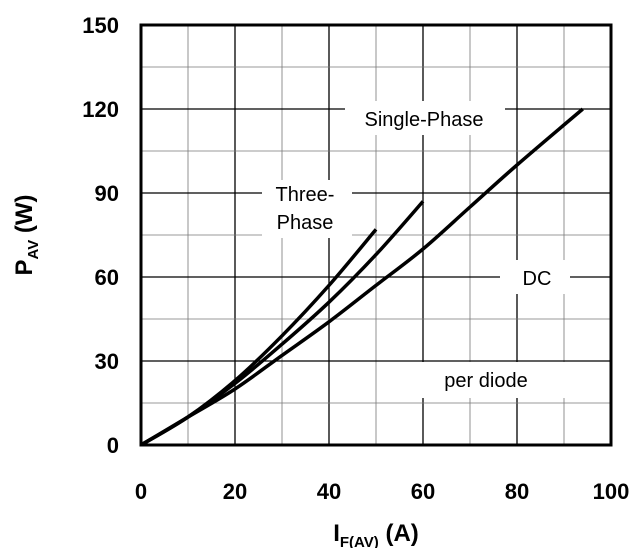 This screenshot has width=638, height=548. What do you see at coordinates (359, 541) in the screenshot?
I see `x-axis-title-subscript: F(AV)` at bounding box center [359, 541].